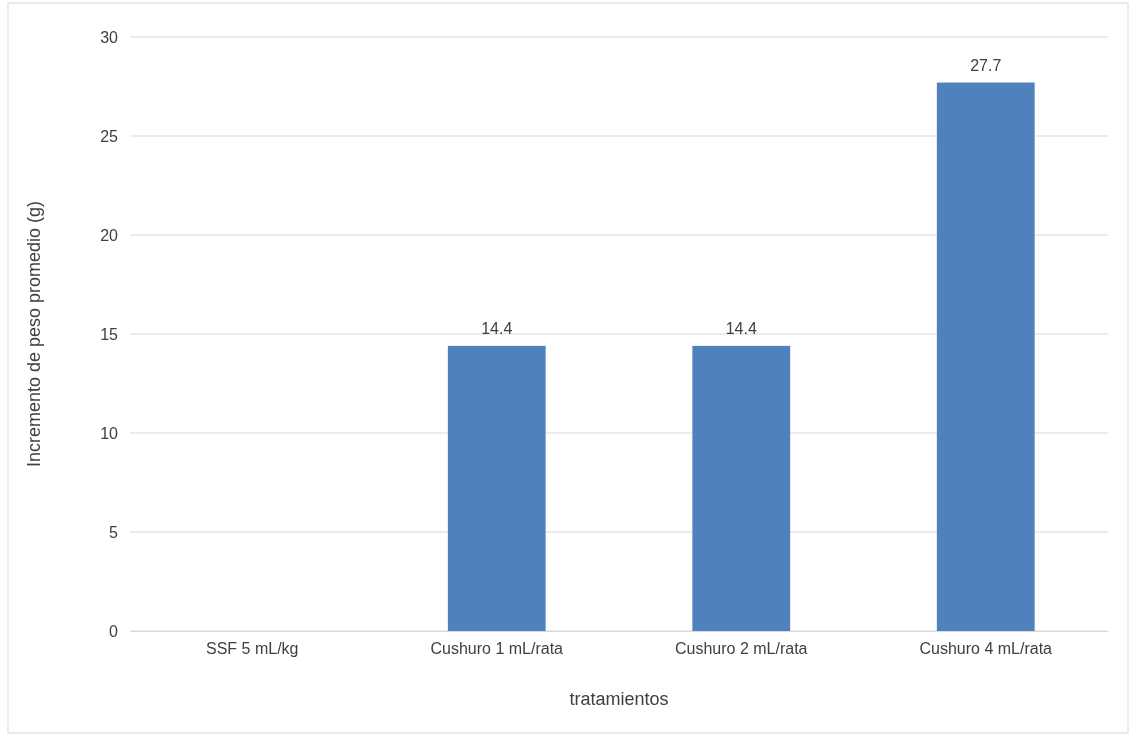  Describe the element at coordinates (109, 433) in the screenshot. I see `y-tick-label: 10` at that location.